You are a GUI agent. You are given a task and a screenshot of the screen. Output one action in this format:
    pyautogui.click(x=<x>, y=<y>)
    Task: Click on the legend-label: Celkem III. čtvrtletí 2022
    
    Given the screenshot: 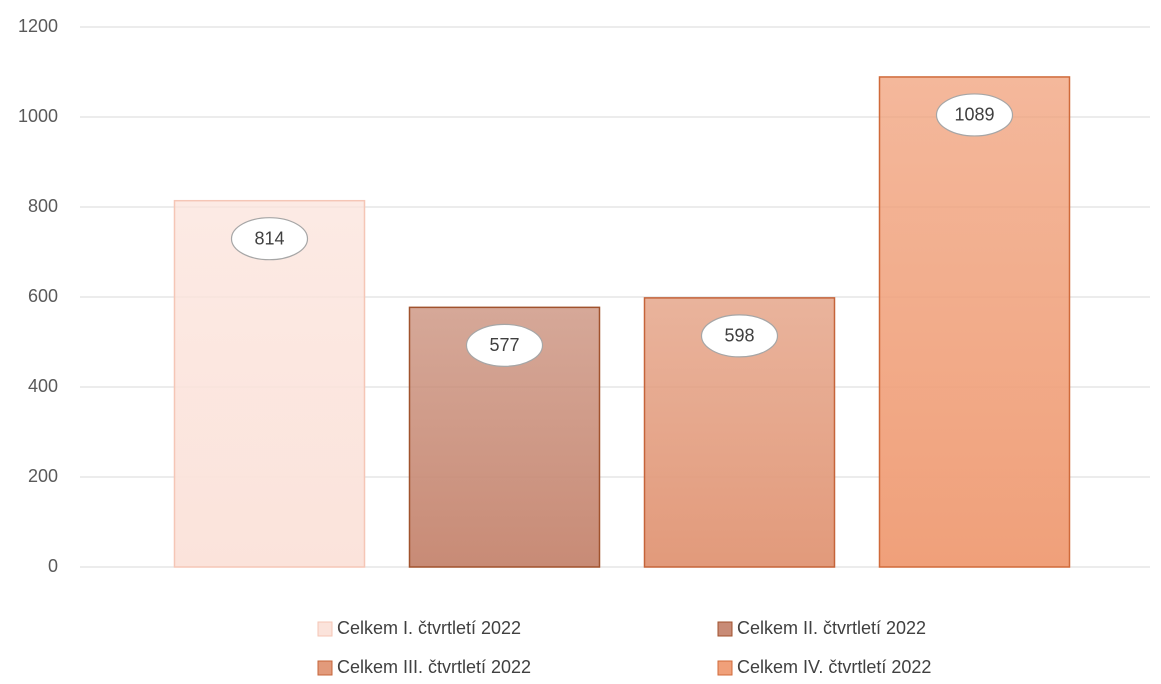 What is the action you would take?
    pyautogui.click(x=434, y=667)
    